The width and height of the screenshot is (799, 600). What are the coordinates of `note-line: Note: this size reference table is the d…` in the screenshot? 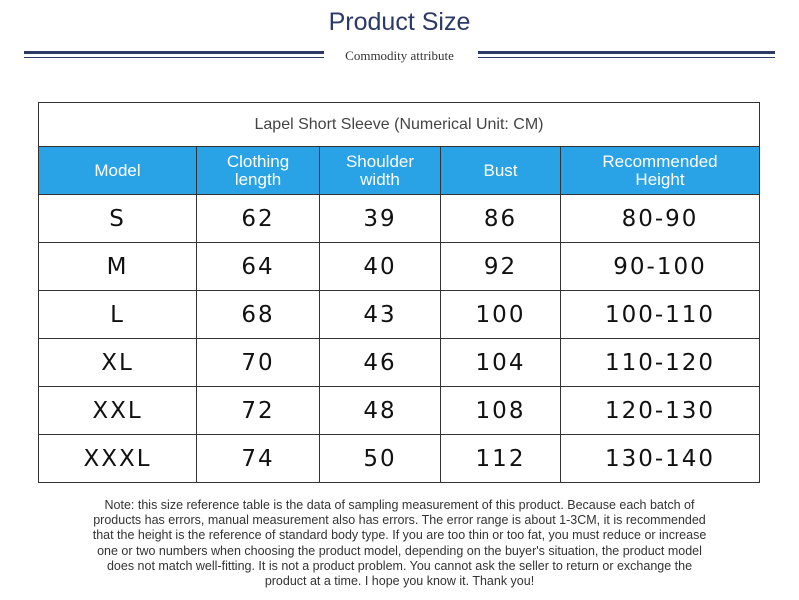 It's located at (399, 505).